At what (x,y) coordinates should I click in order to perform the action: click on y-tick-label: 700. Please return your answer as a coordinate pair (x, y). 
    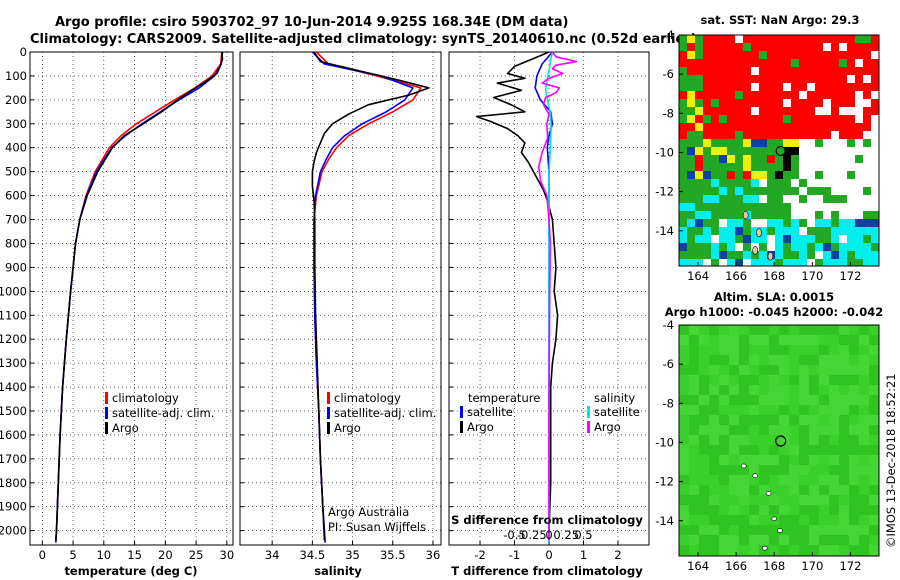
    Looking at the image, I should click on (16, 220).